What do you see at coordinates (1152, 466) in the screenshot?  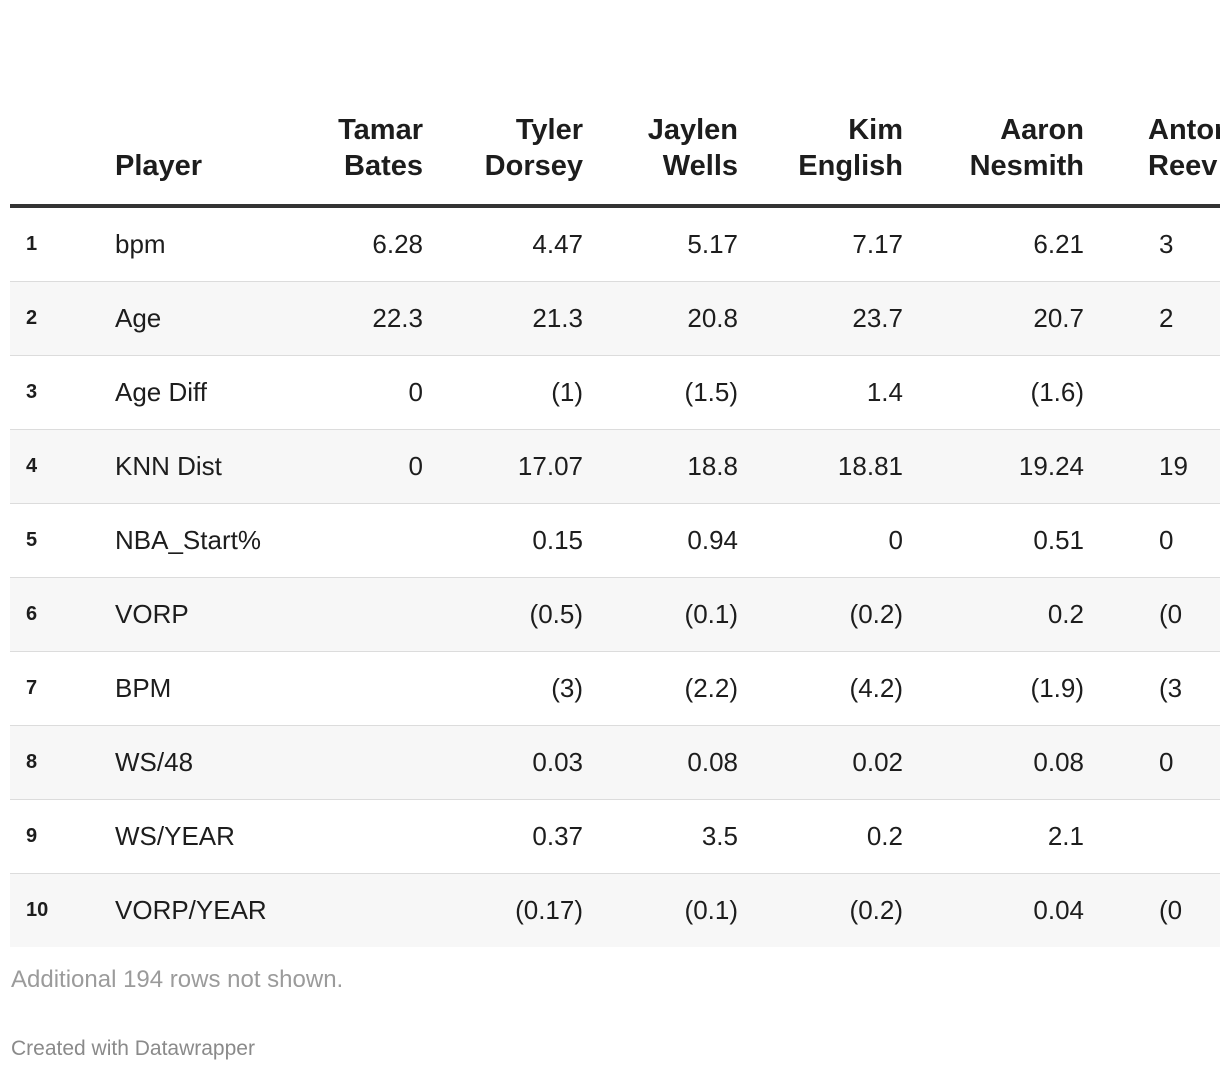 I see `table-cell: 19` at bounding box center [1152, 466].